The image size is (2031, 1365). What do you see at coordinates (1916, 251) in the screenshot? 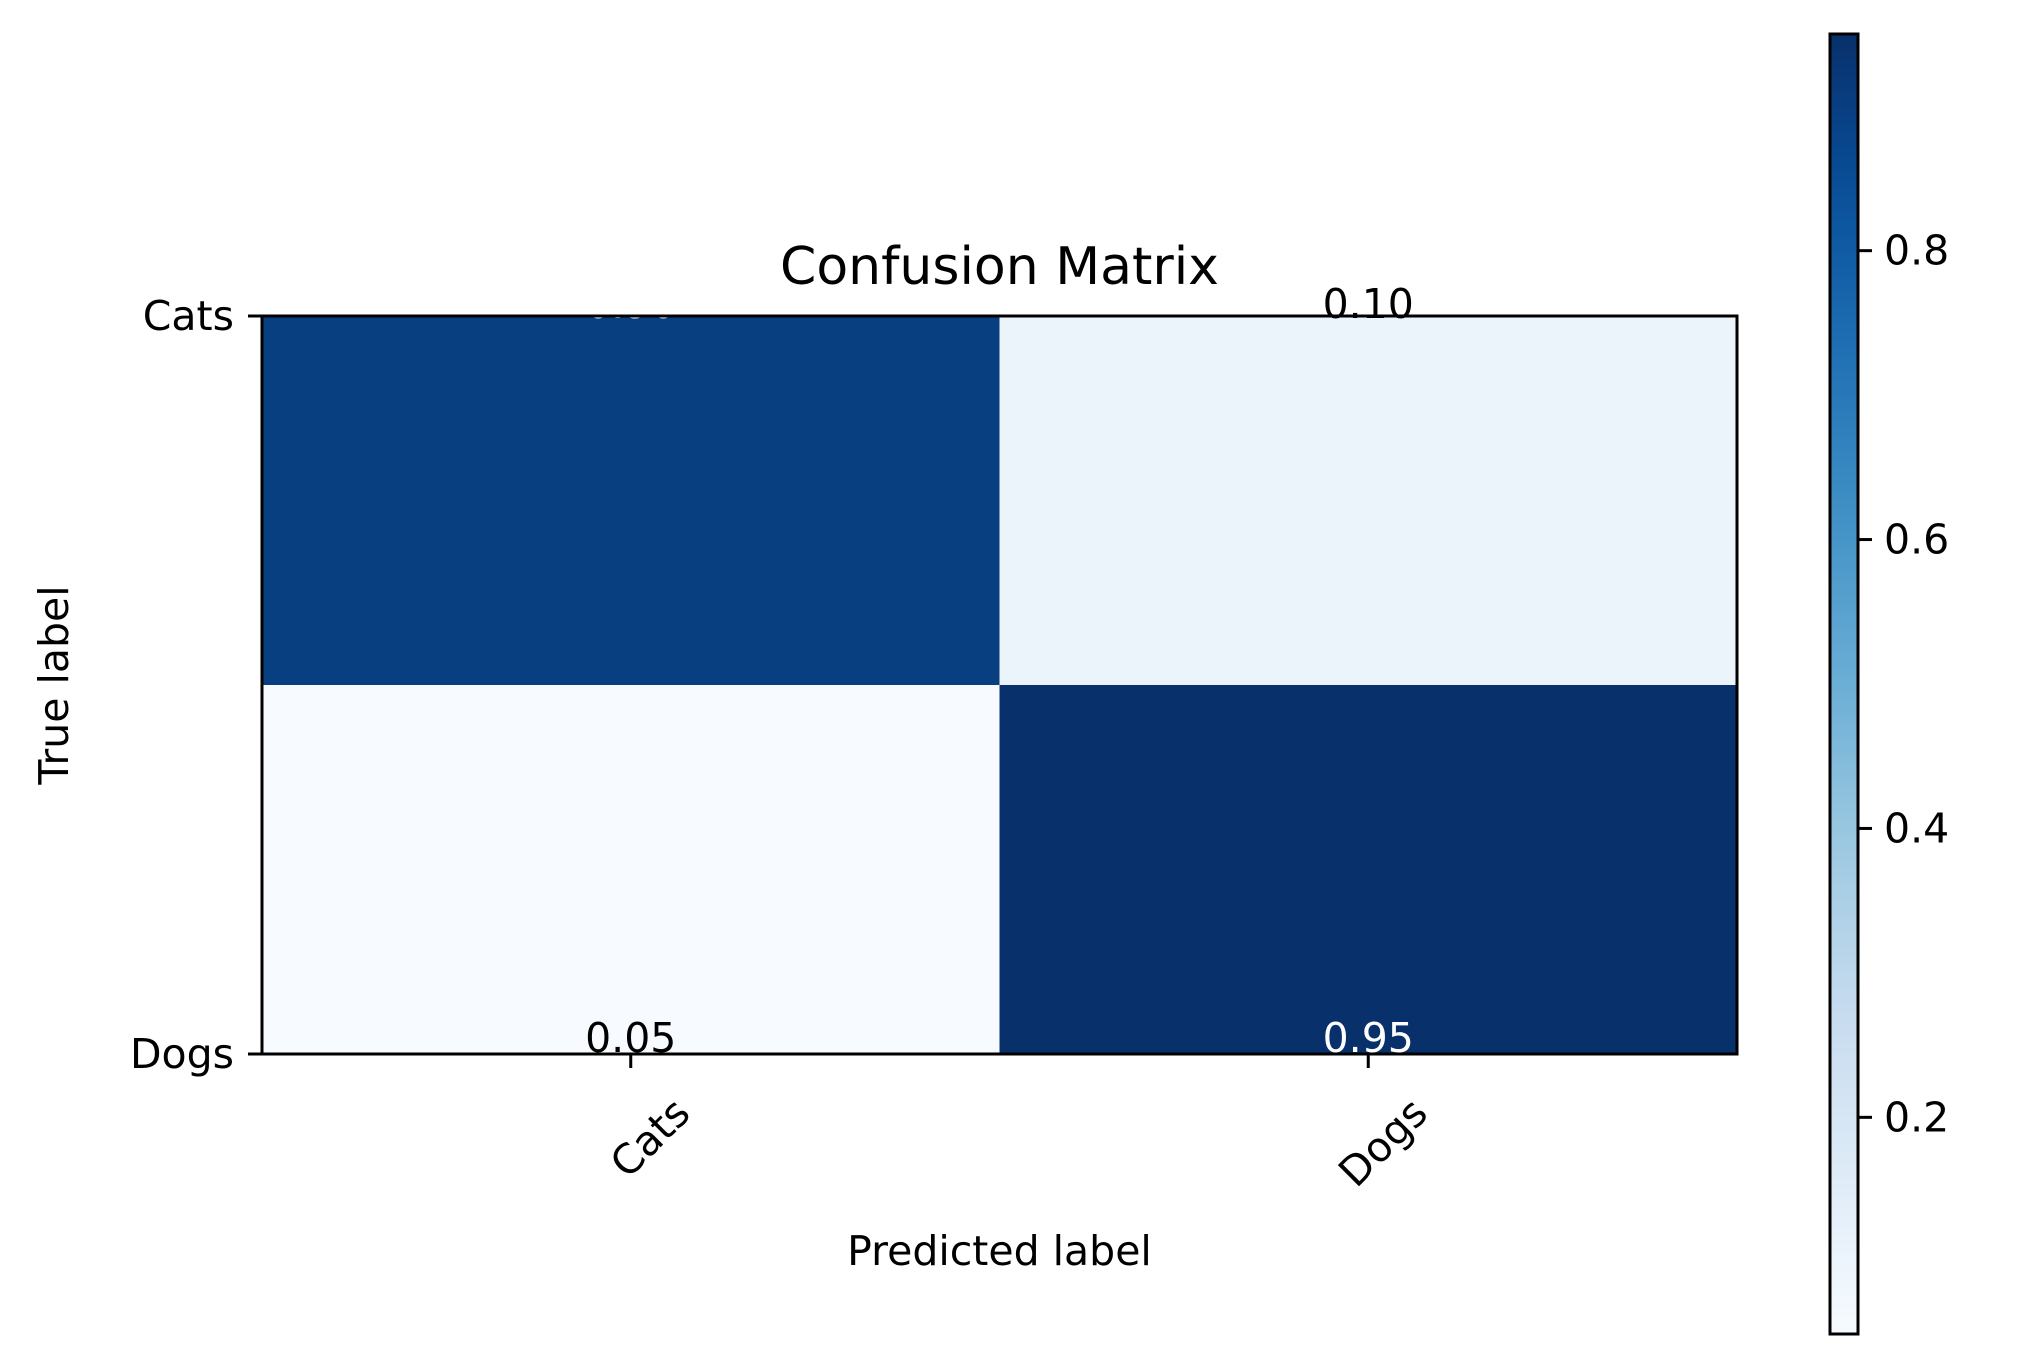
I see `colorbar-tick-label: 0.8` at bounding box center [1916, 251].